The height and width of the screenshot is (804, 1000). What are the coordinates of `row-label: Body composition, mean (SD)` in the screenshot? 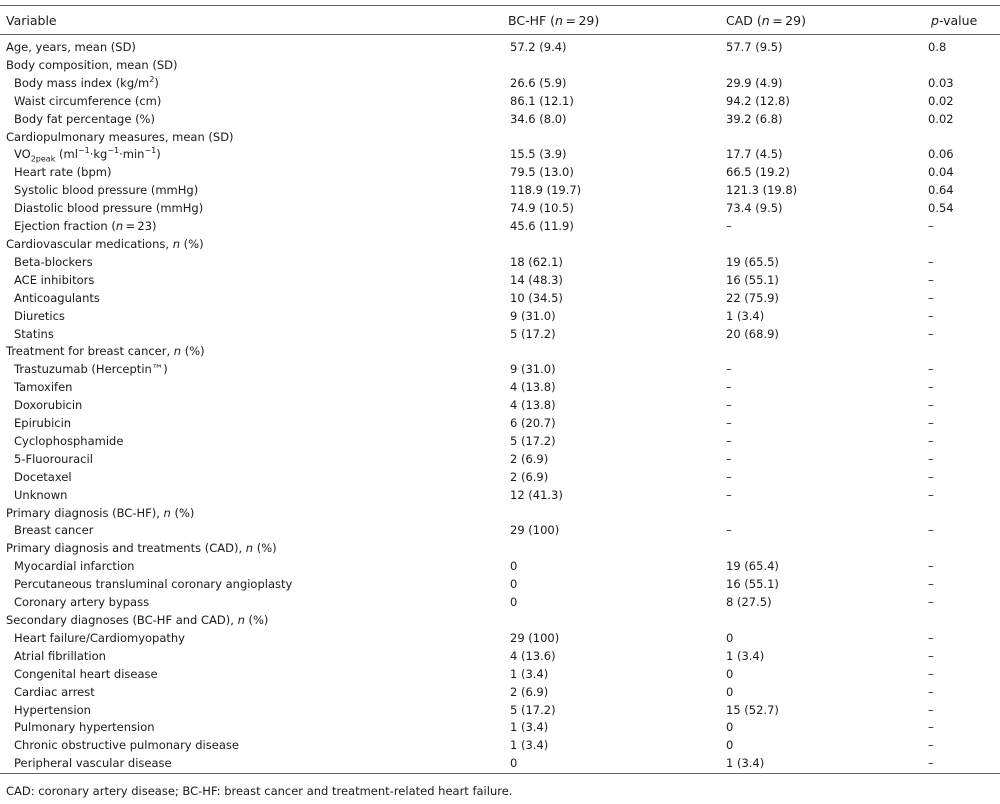 It's located at (92, 64).